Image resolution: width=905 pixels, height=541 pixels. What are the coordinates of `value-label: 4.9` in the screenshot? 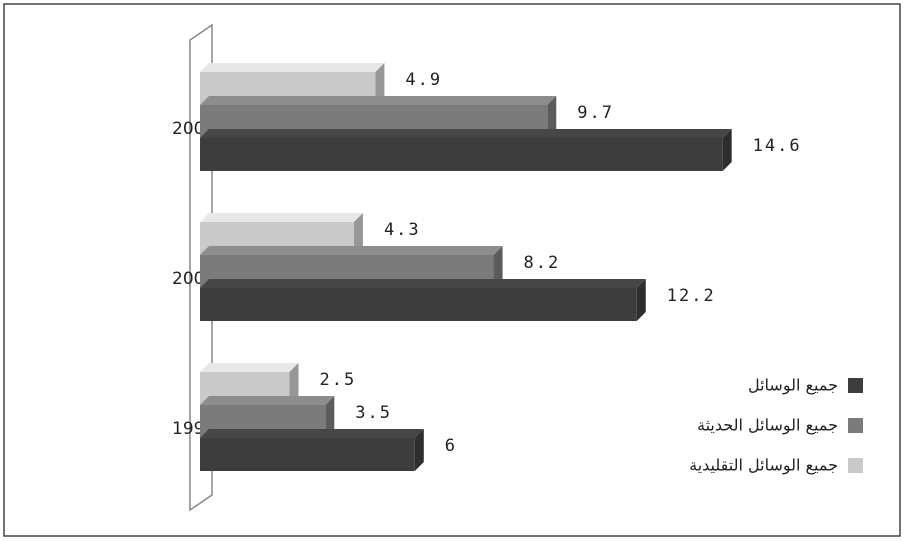 It's located at (423, 80).